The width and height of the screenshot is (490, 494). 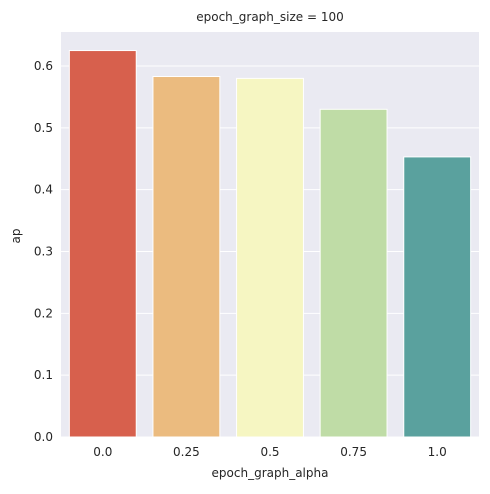 I want to click on x-tick-label: 0.0, so click(x=102, y=452).